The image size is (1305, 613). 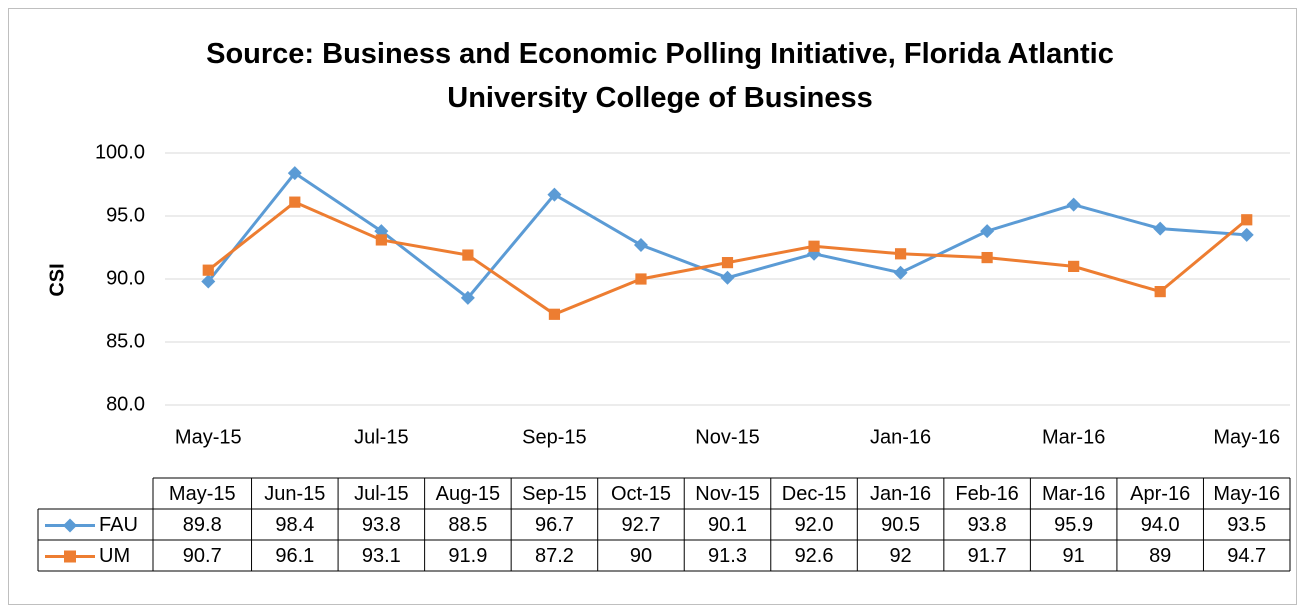 What do you see at coordinates (125, 404) in the screenshot?
I see `y-tick-label: 80.0` at bounding box center [125, 404].